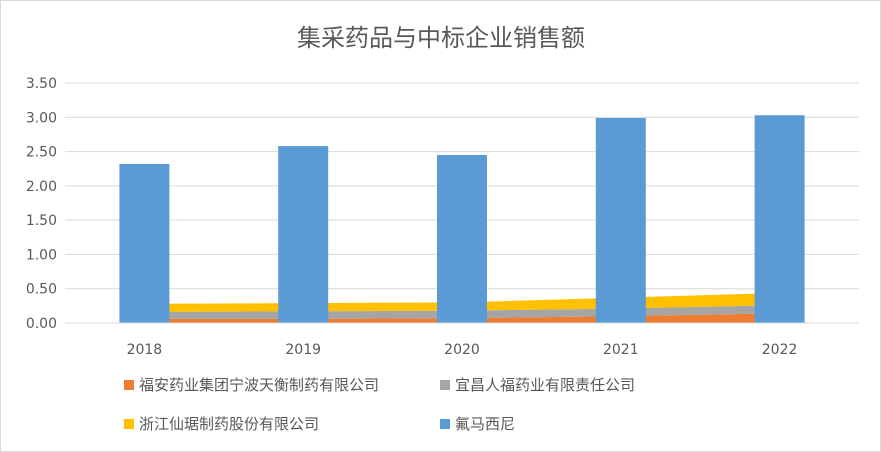 This screenshot has height=452, width=881. Describe the element at coordinates (441, 38) in the screenshot. I see `chart-title: 集采药品与中标企业销售额` at that location.